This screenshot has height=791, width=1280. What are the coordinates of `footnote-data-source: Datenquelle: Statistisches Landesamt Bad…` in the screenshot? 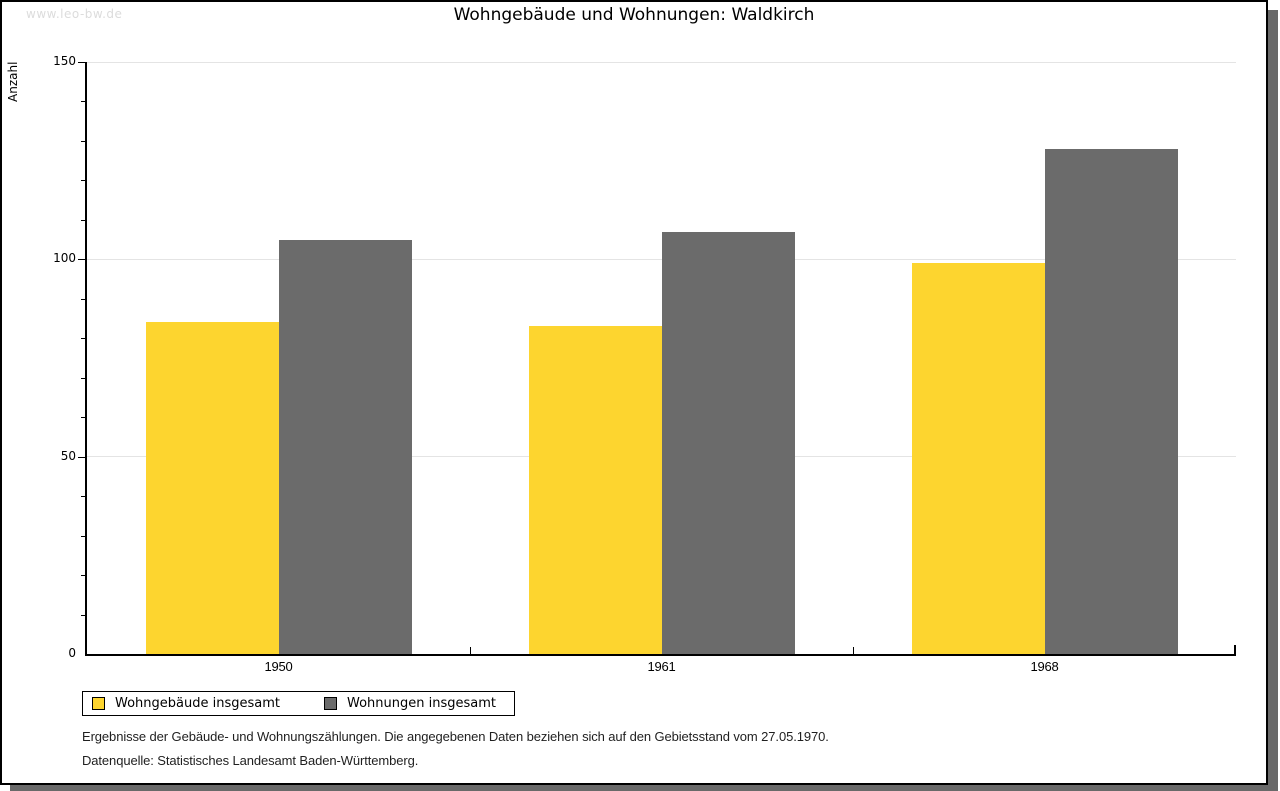 It's located at (250, 760).